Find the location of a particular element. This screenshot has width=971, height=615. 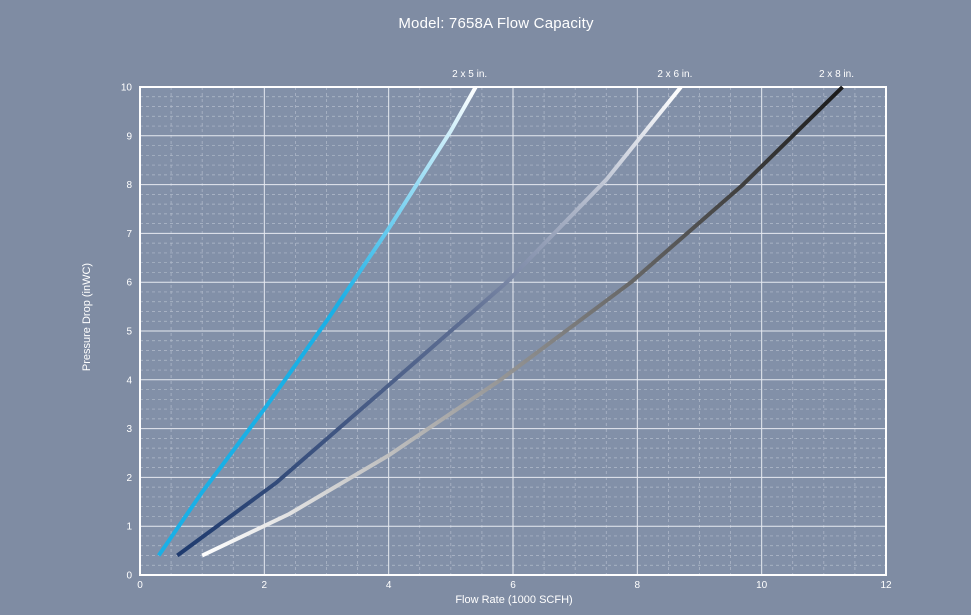

y-tick-label: 2 is located at coordinates (129, 478).